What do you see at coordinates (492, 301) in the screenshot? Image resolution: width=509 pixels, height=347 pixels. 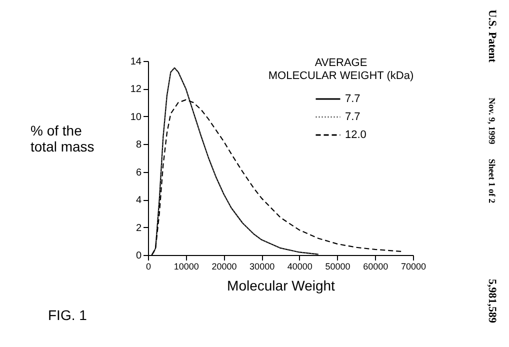 I see `text: 5,981,589` at bounding box center [492, 301].